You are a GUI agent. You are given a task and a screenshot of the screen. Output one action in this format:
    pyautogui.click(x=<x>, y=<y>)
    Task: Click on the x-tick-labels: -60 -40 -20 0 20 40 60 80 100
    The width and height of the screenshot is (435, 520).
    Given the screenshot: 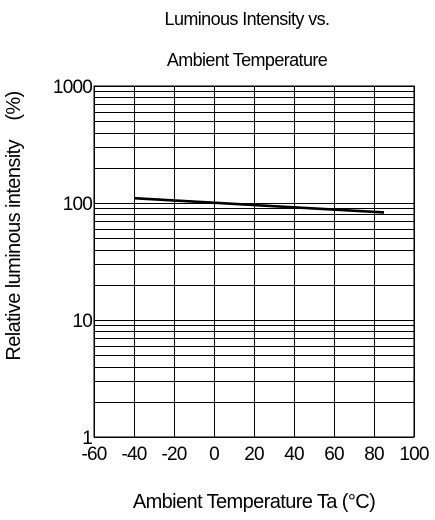 What is the action you would take?
    pyautogui.click(x=255, y=454)
    